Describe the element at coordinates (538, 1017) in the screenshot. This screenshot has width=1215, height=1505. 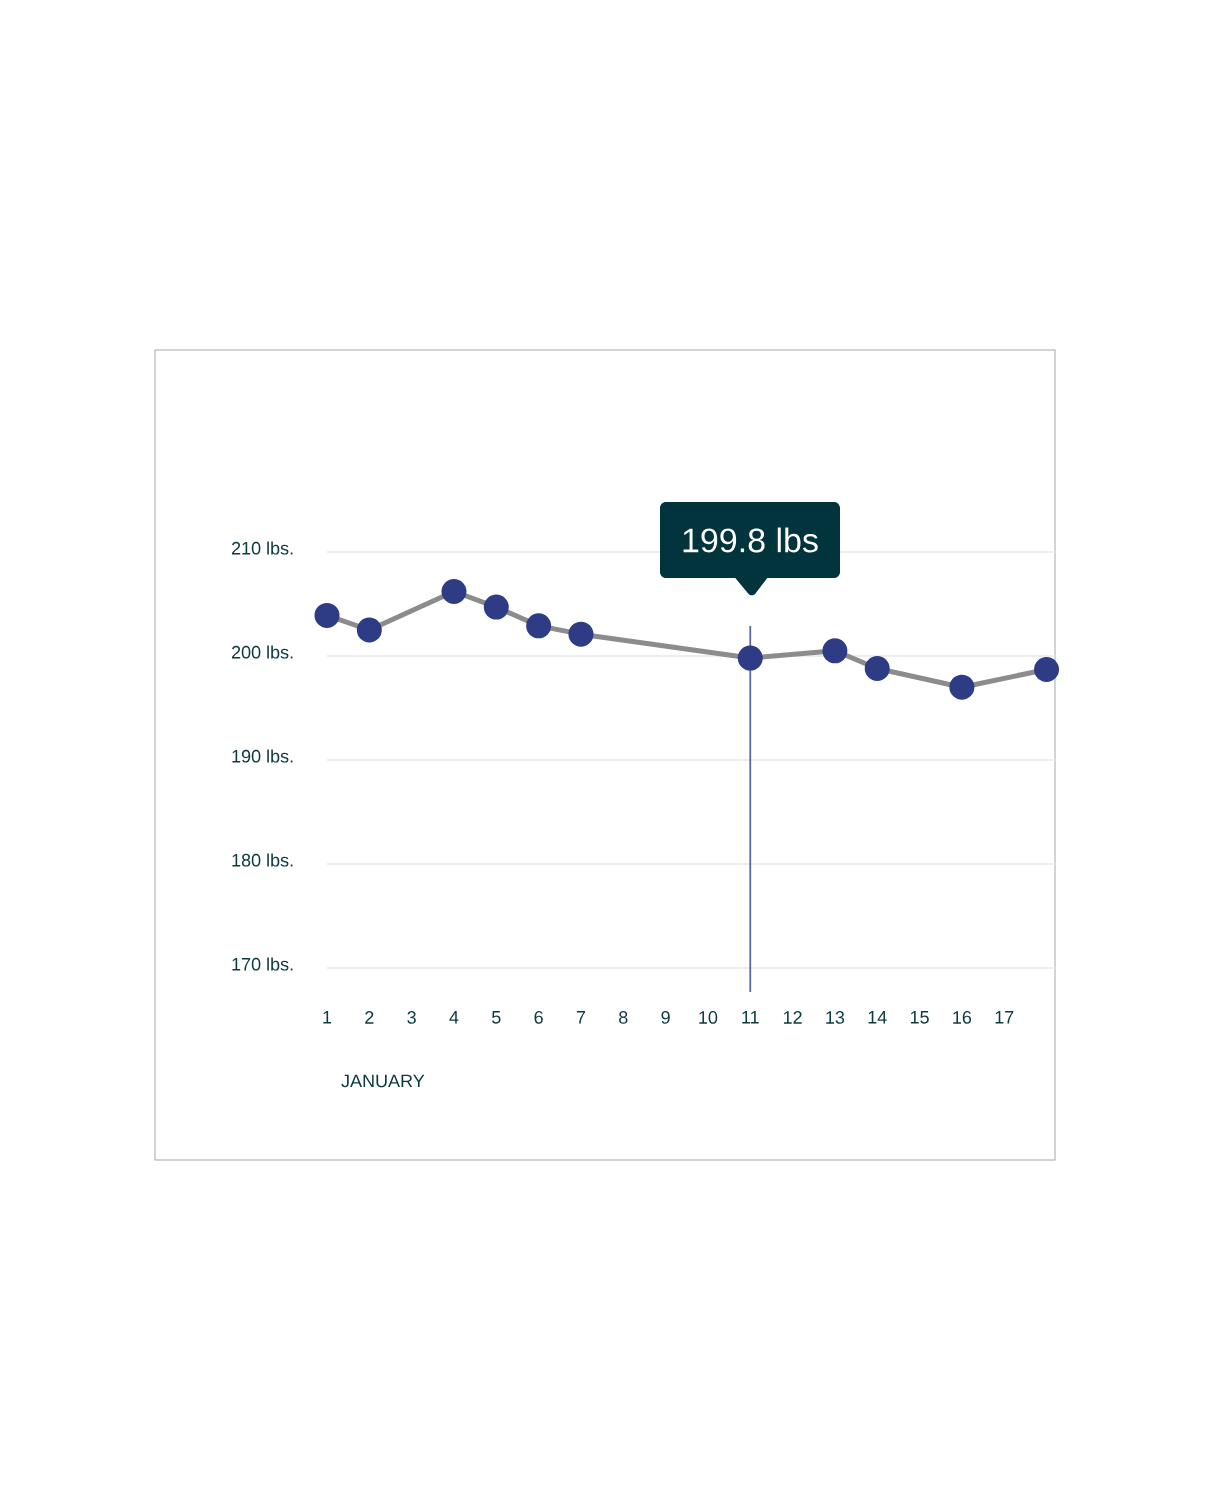
I see `x-tick-label: 6` at that location.